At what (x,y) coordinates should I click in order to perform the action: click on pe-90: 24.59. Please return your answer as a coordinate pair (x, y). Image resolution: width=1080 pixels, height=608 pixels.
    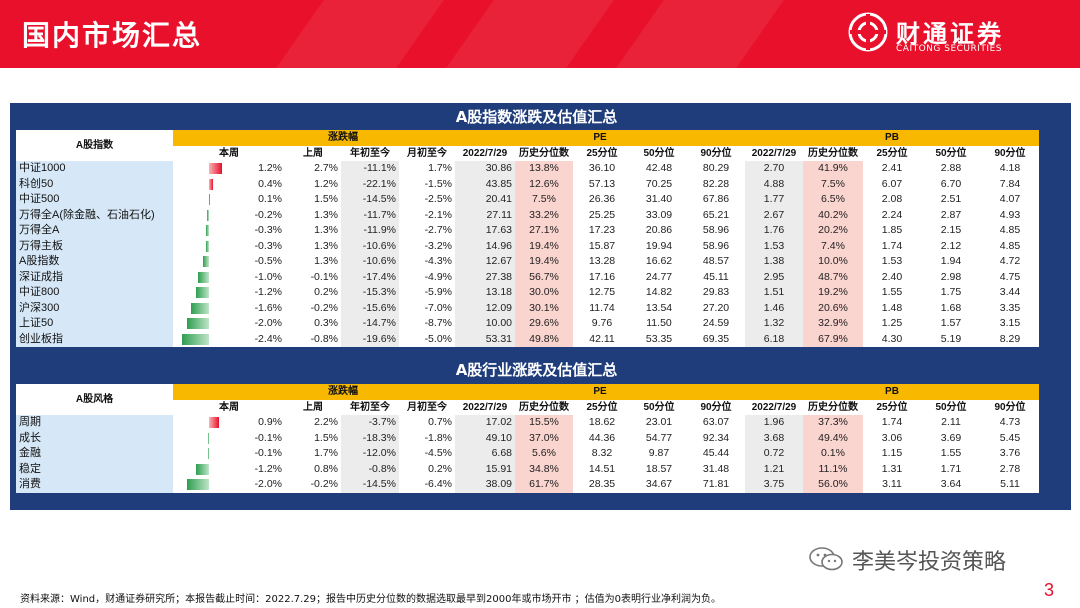
    Looking at the image, I should click on (716, 324).